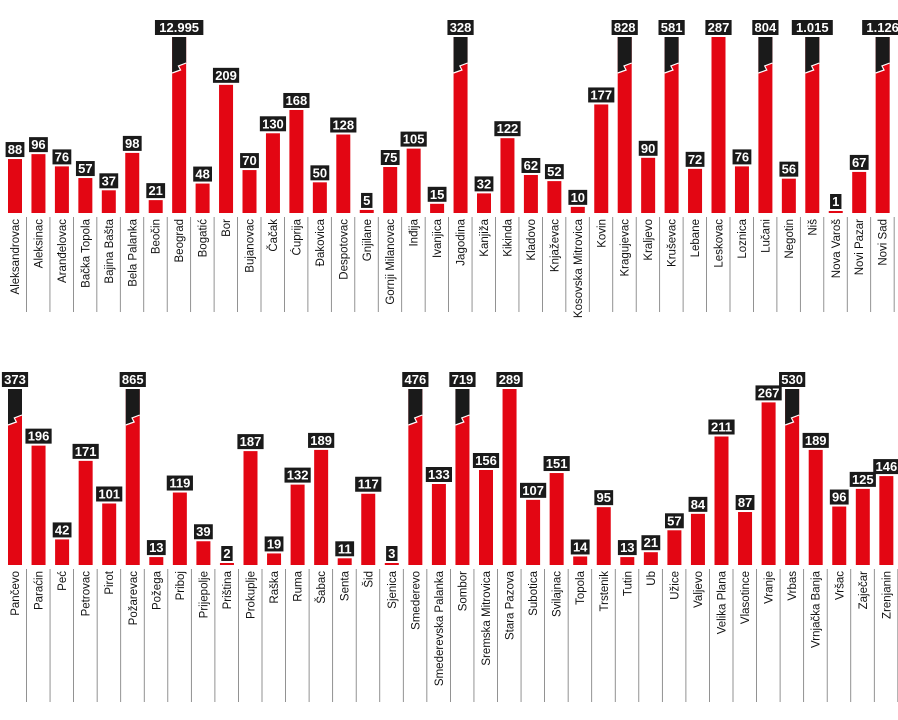 This screenshot has width=898, height=720. I want to click on category-label: Sombor, so click(463, 591).